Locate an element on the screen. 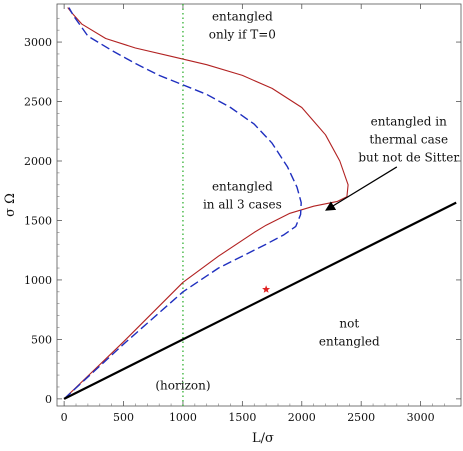  annotation-all_three: entangled is located at coordinates (242, 187).